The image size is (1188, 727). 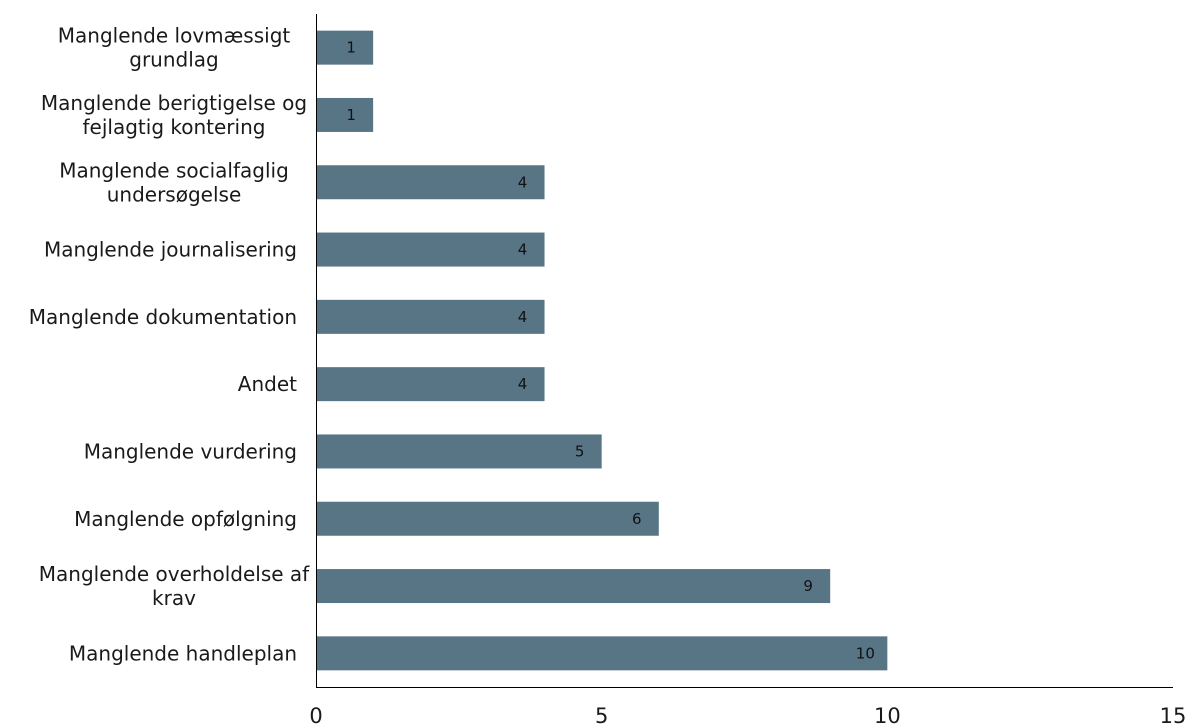 I want to click on category-label-line: grundlag, so click(x=173, y=60).